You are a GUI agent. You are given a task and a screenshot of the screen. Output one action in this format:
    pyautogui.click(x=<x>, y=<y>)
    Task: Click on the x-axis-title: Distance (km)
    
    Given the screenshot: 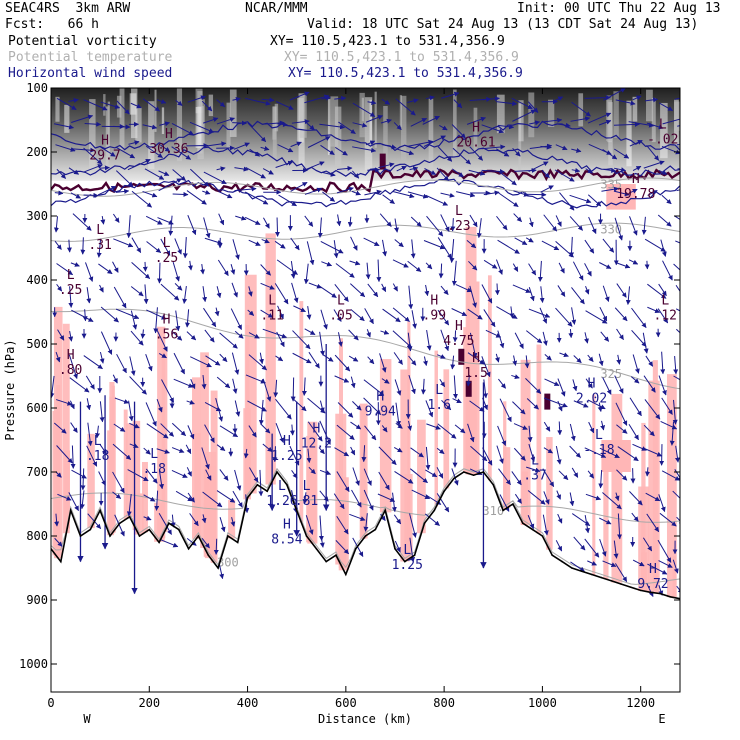 What is the action you would take?
    pyautogui.click(x=365, y=719)
    